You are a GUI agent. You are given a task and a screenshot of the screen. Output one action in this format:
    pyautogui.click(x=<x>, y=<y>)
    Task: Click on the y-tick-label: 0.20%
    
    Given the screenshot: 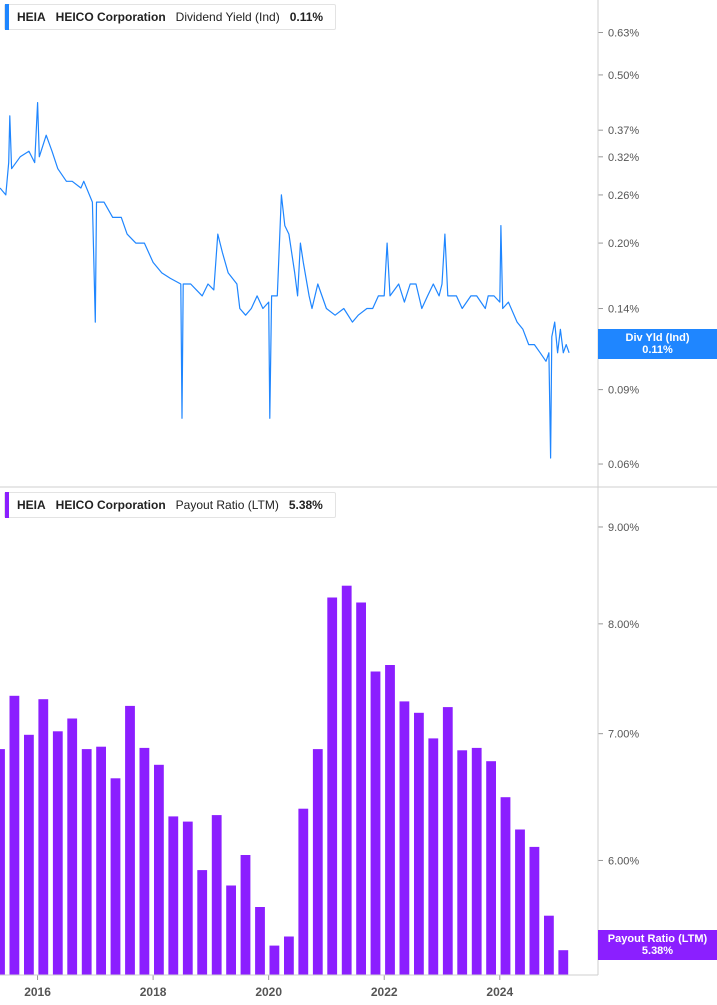 What is the action you would take?
    pyautogui.click(x=623, y=244)
    